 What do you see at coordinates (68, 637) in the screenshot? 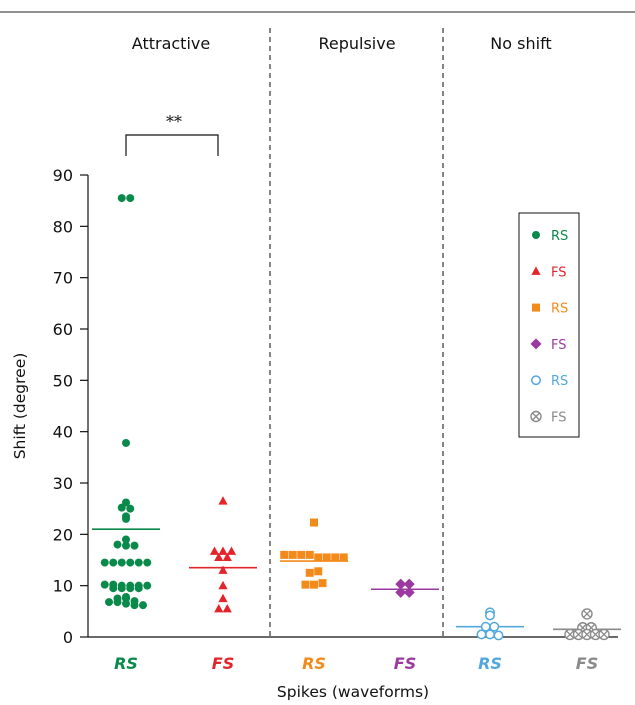
I see `y-tick-label: 0` at bounding box center [68, 637].